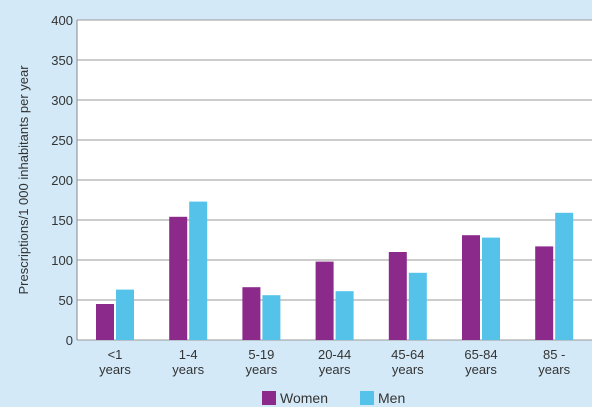  Describe the element at coordinates (23, 180) in the screenshot. I see `y-axis-label: Prescriptions/1 000 inhabitants per year` at that location.